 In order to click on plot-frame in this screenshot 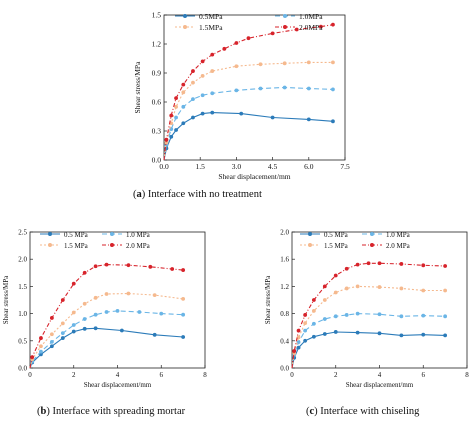, I will do `click(254, 87)`.